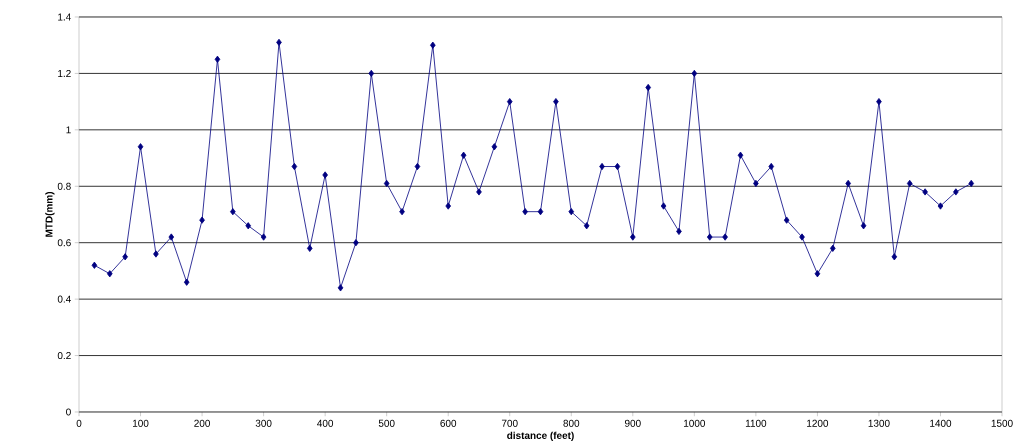  I want to click on x-tick-label: 400, so click(325, 423).